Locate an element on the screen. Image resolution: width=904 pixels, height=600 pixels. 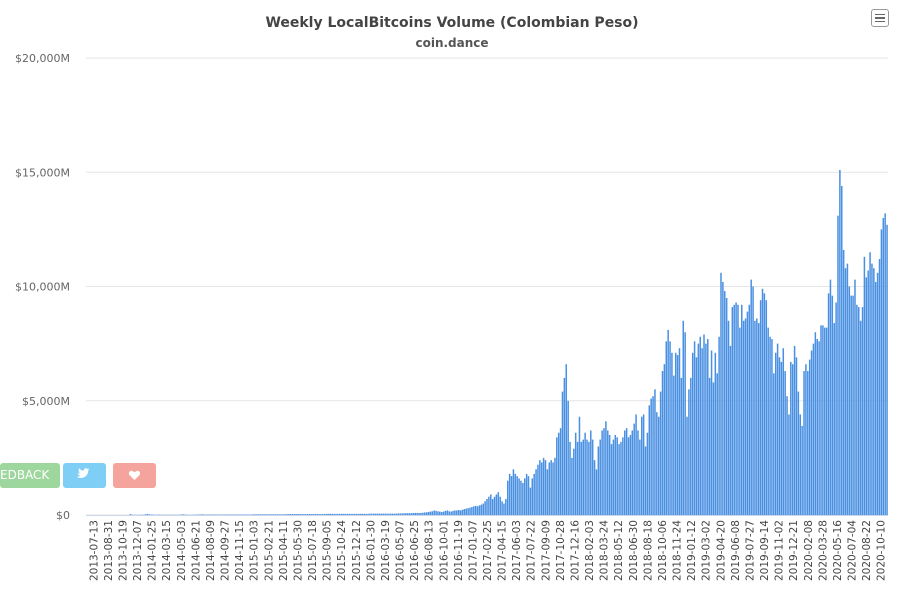
x-tick-label: 2015-09-05 is located at coordinates (328, 550).